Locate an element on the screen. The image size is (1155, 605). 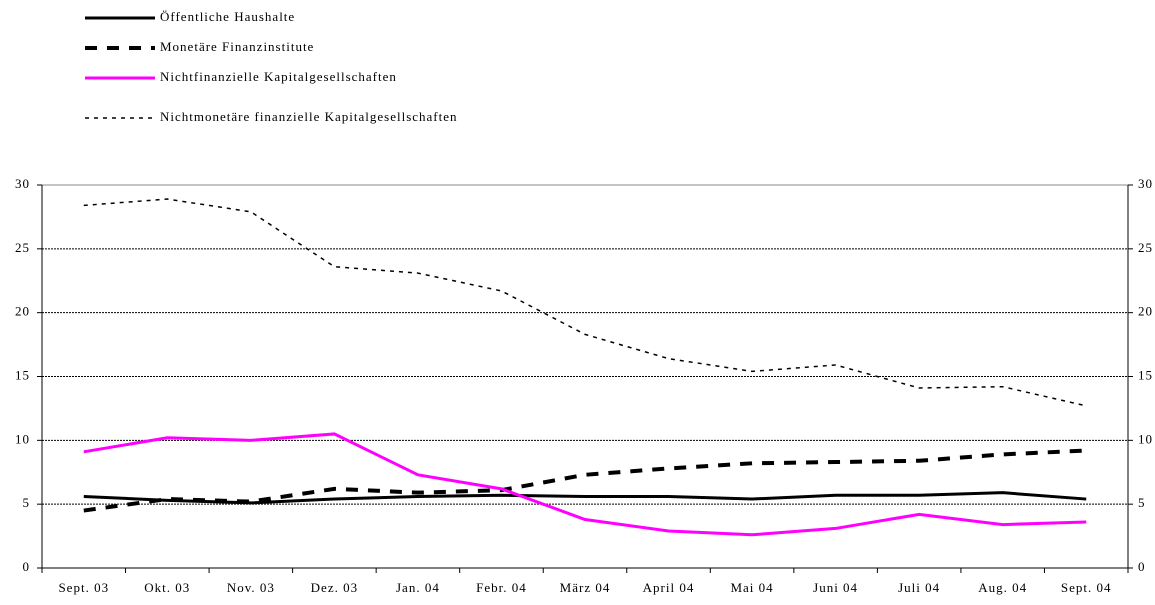
y2-tick-label: 5 is located at coordinates (1142, 502).